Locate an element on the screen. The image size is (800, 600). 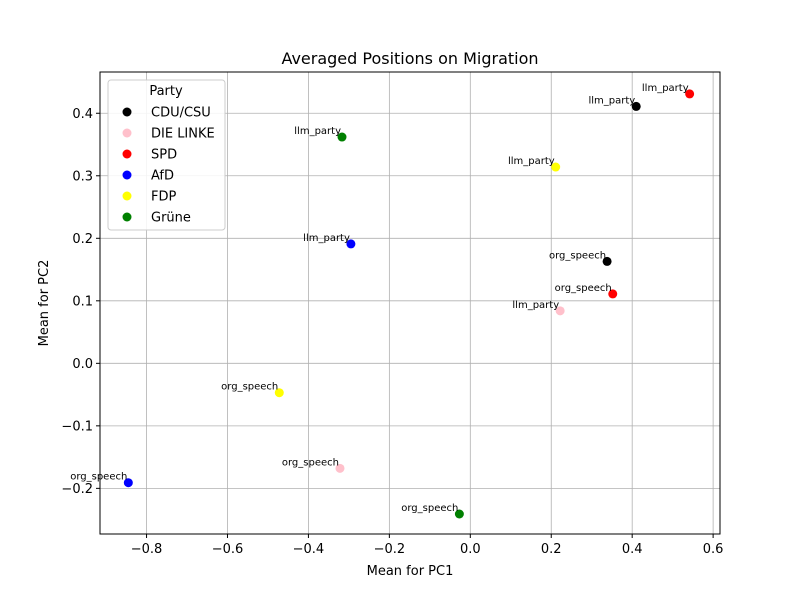
legend-entry-label: AfD is located at coordinates (162, 176).